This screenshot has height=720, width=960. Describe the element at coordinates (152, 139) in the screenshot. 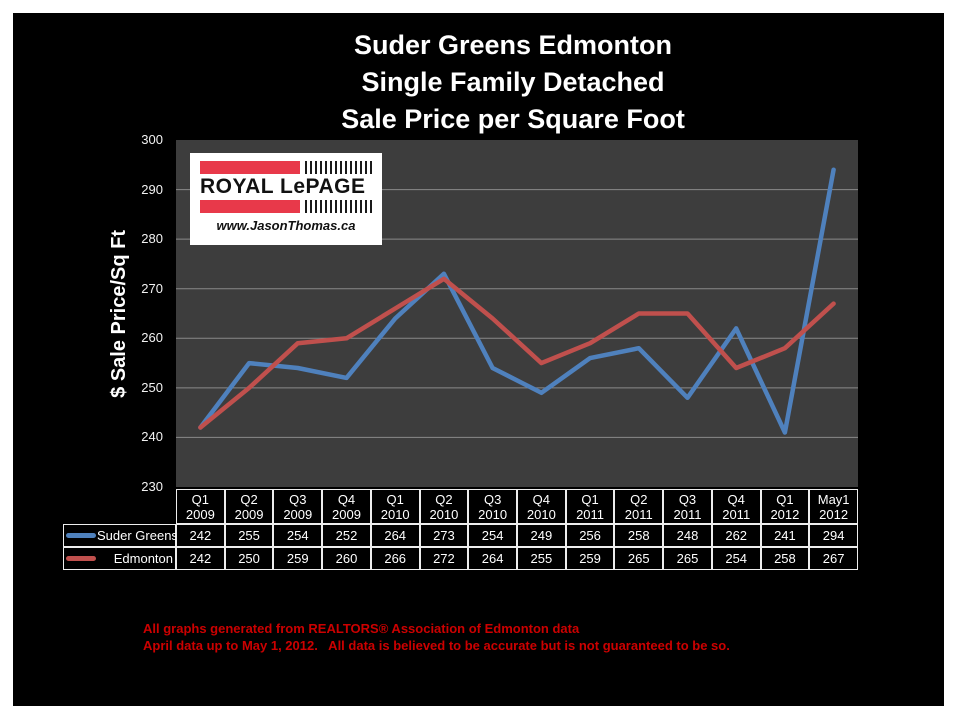

I see `y-tick-label: 300` at that location.